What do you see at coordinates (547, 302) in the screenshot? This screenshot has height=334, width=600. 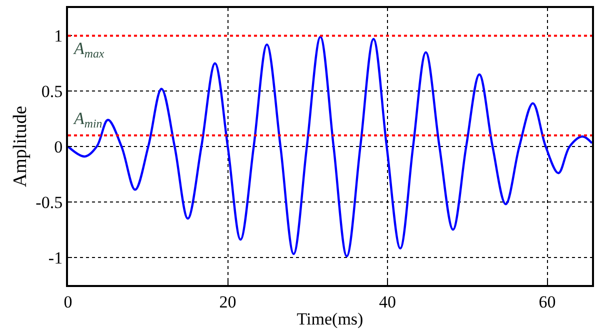 I see `x-tick-label: 60` at bounding box center [547, 302].